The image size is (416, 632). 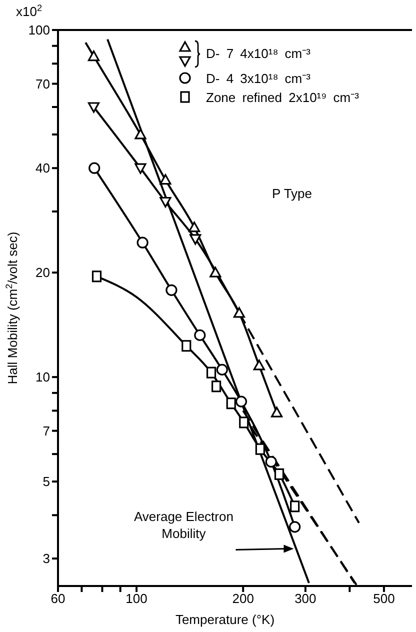 What do you see at coordinates (225, 619) in the screenshot?
I see `x-axis-title: Temperature (°K)` at bounding box center [225, 619].